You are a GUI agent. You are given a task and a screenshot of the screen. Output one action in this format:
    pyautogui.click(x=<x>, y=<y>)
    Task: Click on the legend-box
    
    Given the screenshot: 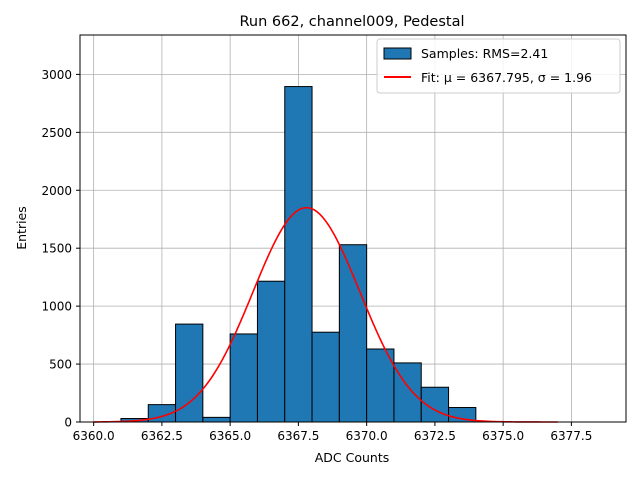 What is the action you would take?
    pyautogui.click(x=498, y=66)
    